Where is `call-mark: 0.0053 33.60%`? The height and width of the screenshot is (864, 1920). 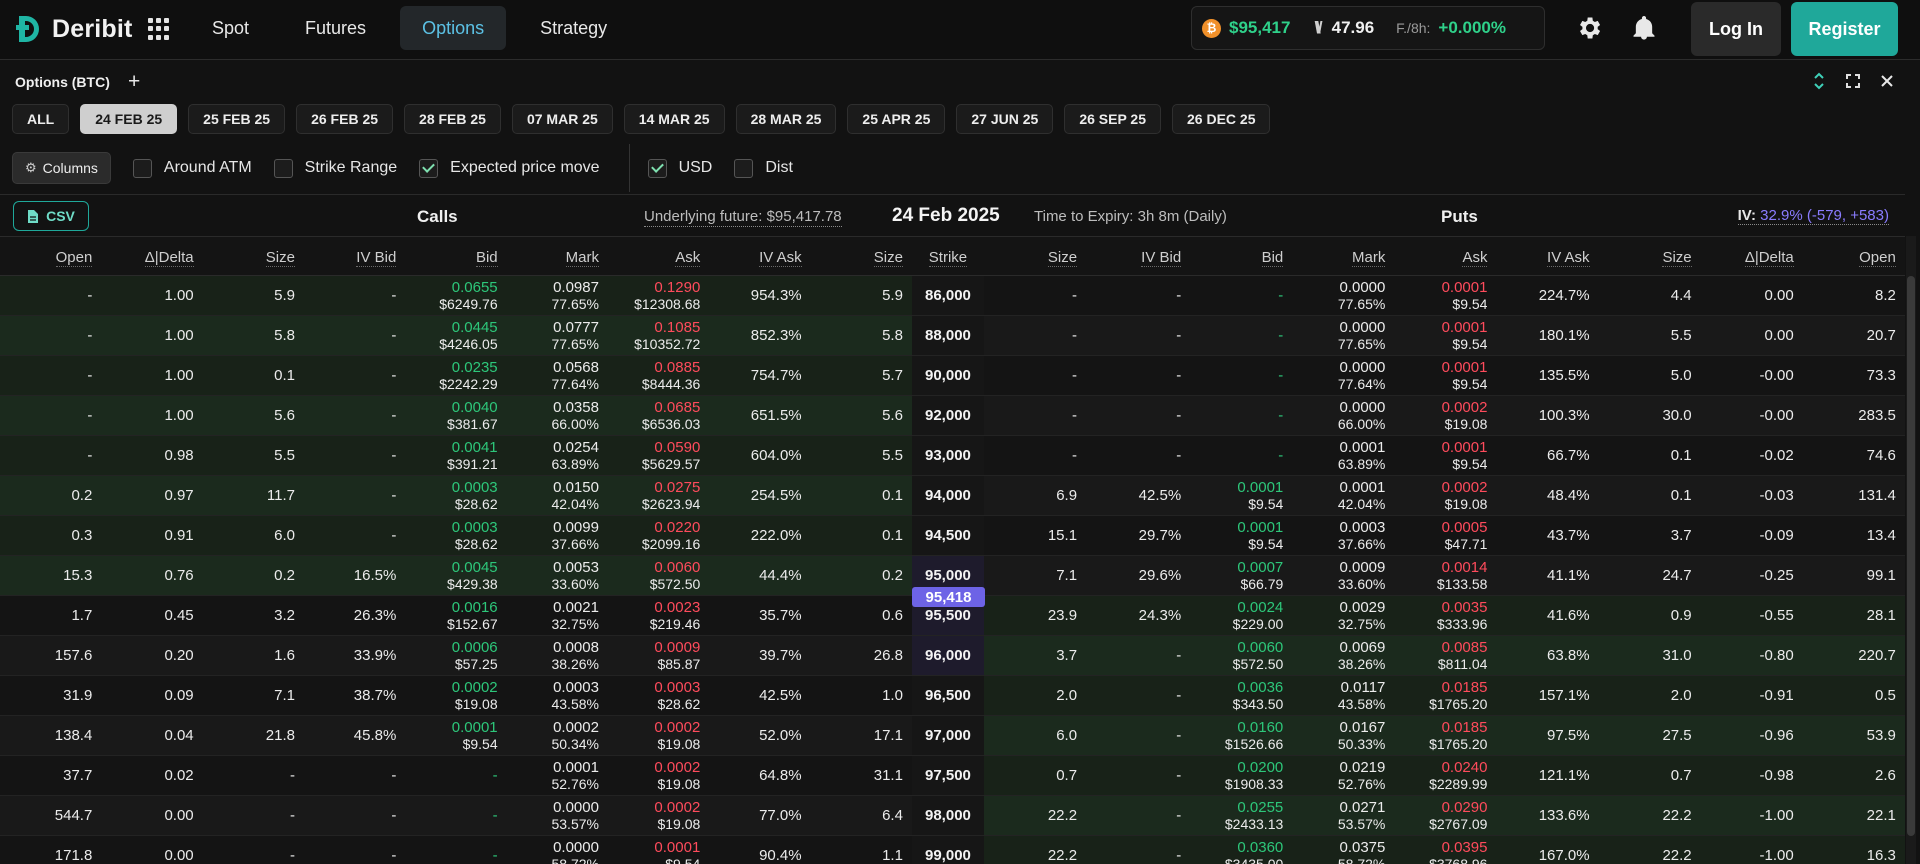
call-mark: 0.0053 33.60% is located at coordinates (557, 575).